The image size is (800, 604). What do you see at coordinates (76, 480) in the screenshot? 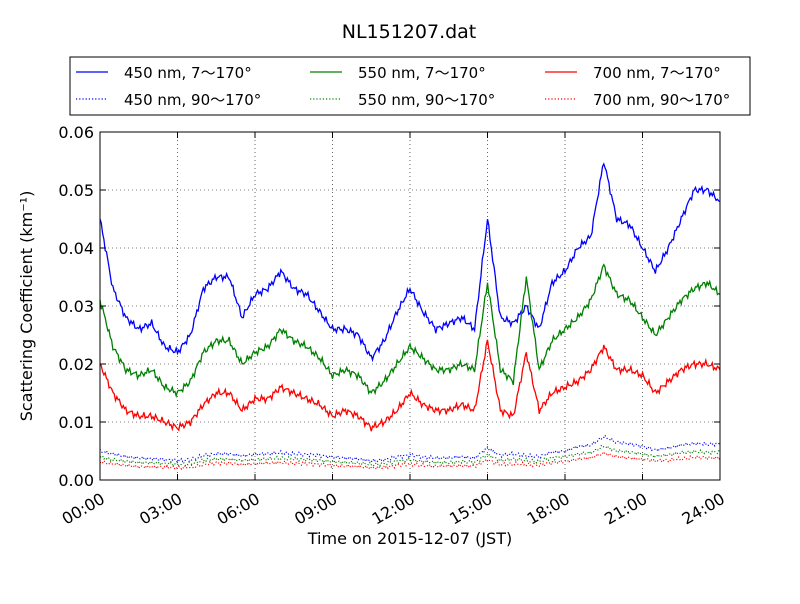
I see `y-tick-label: 0.00` at bounding box center [76, 480].